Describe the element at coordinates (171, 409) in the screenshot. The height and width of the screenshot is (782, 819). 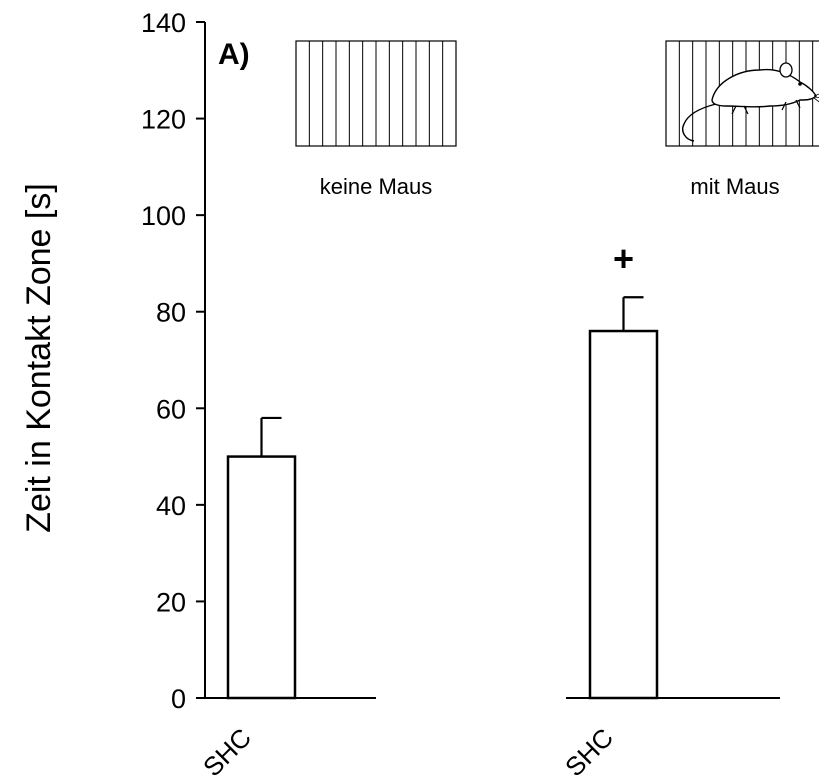
I see `y-tick-label: 60` at that location.